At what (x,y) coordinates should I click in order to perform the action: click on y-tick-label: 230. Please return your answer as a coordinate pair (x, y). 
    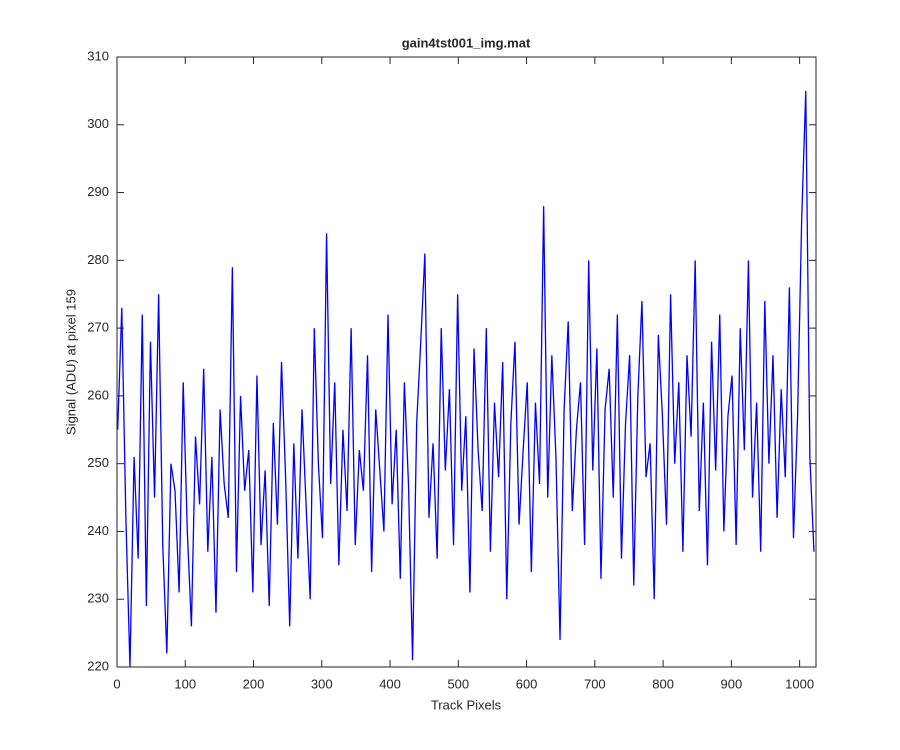
    Looking at the image, I should click on (98, 598).